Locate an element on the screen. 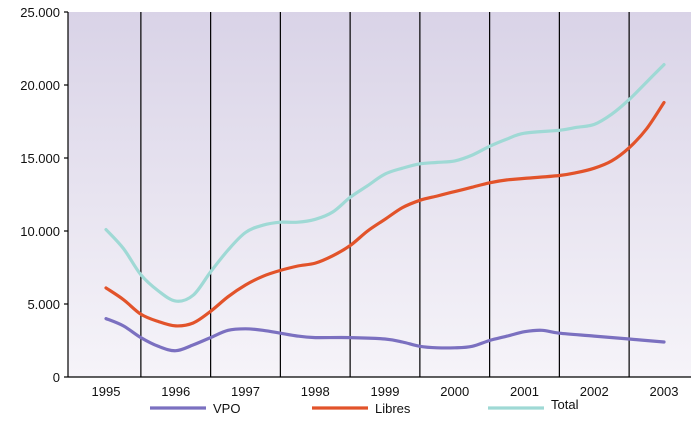 The image size is (692, 430). legend-label: Total is located at coordinates (565, 404).